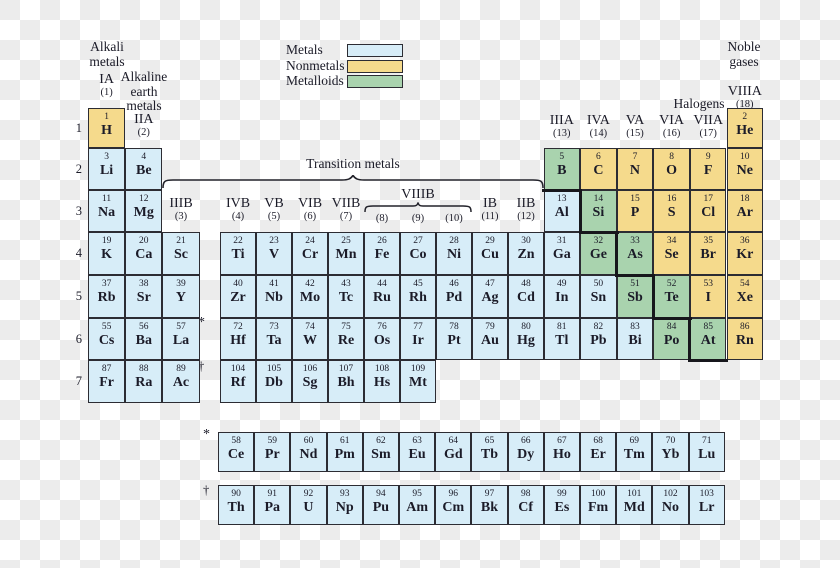 The height and width of the screenshot is (568, 840). I want to click on element-symbol: Mt, so click(418, 382).